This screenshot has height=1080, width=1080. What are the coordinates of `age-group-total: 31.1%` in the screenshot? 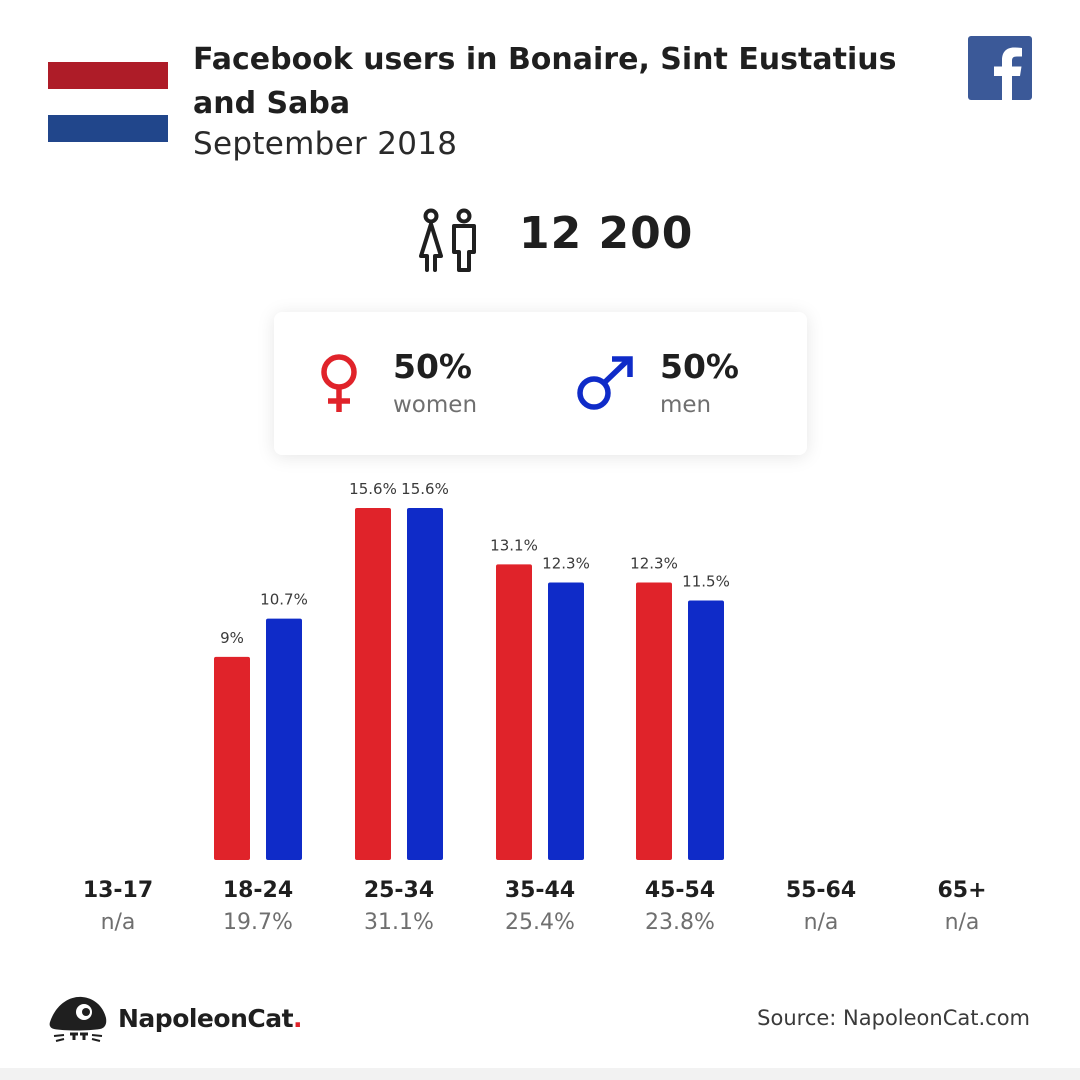 It's located at (399, 922).